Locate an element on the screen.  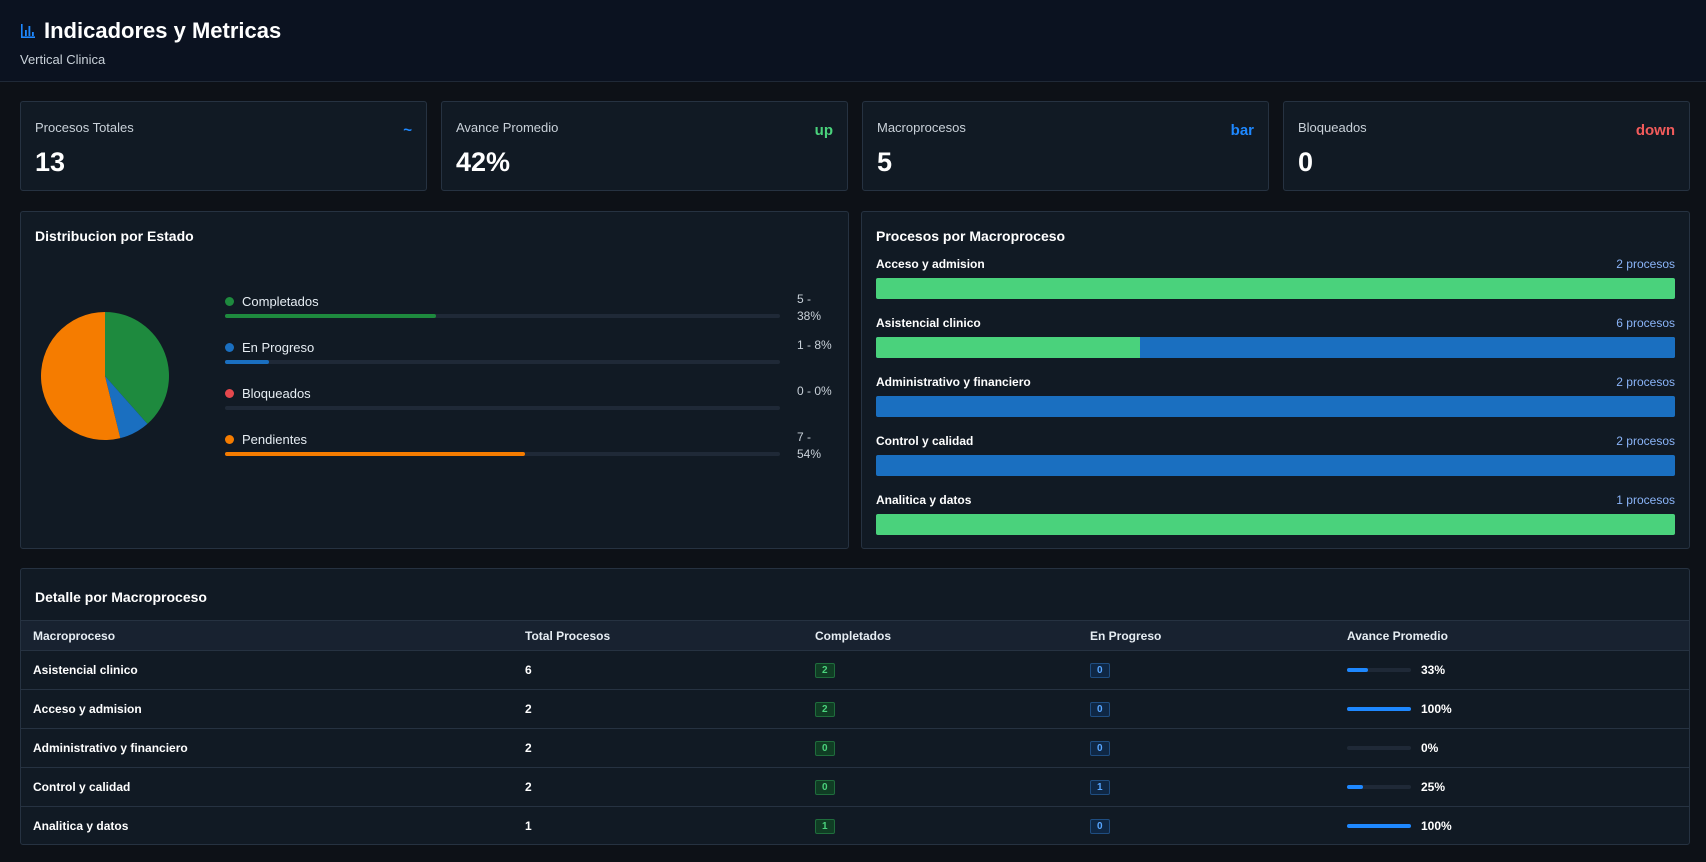
legend-item: En Progreso 1 - 8% is located at coordinates (530, 362).